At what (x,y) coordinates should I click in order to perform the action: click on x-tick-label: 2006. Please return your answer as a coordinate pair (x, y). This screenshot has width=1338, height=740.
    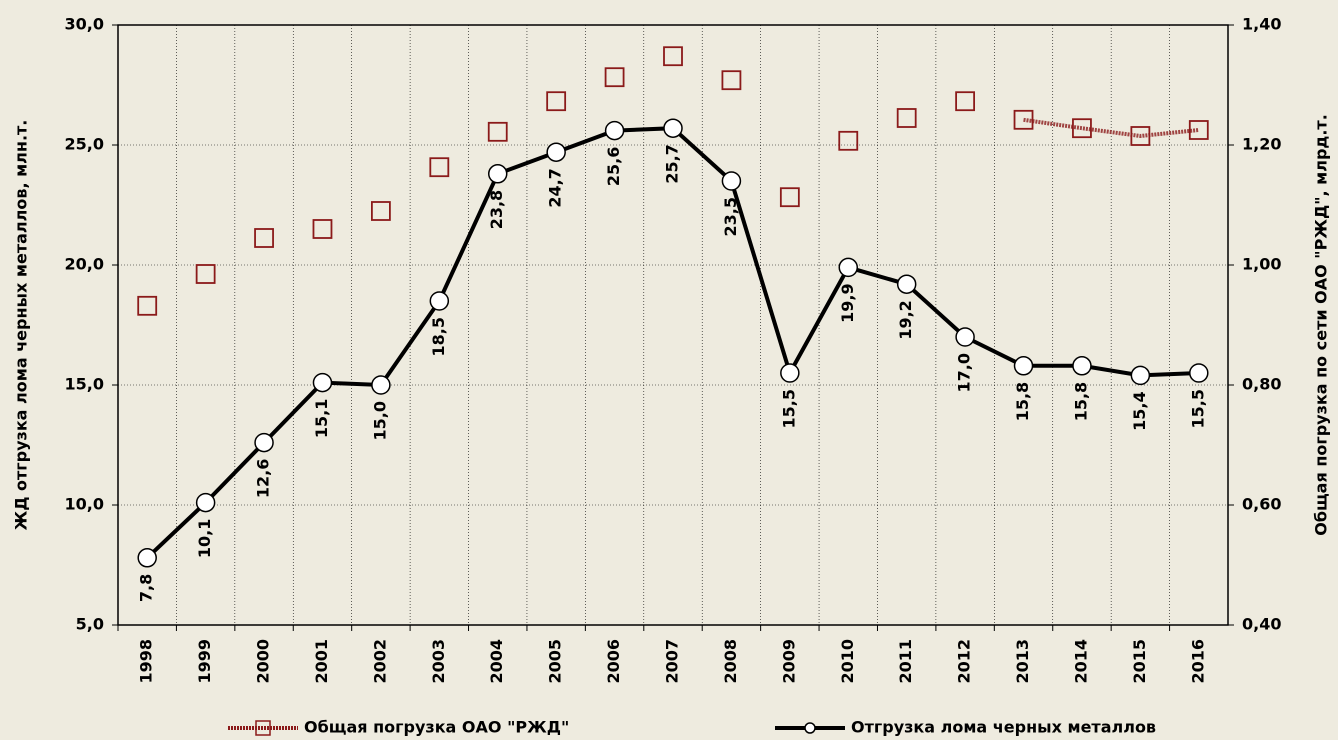
    Looking at the image, I should click on (613, 661).